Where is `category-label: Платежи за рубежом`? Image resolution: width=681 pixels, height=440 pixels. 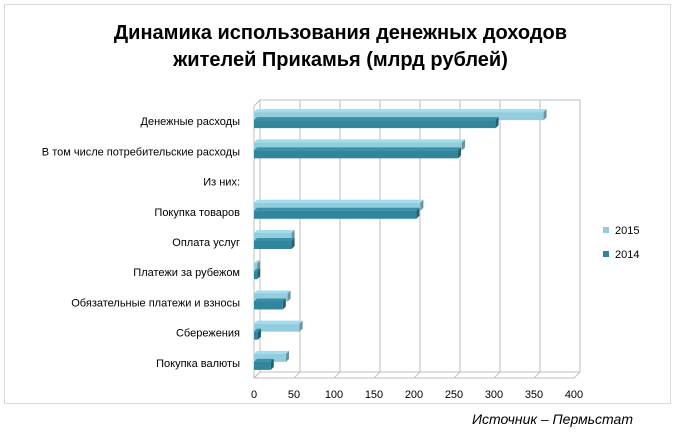
category-label: Платежи за рубежом is located at coordinates (186, 273).